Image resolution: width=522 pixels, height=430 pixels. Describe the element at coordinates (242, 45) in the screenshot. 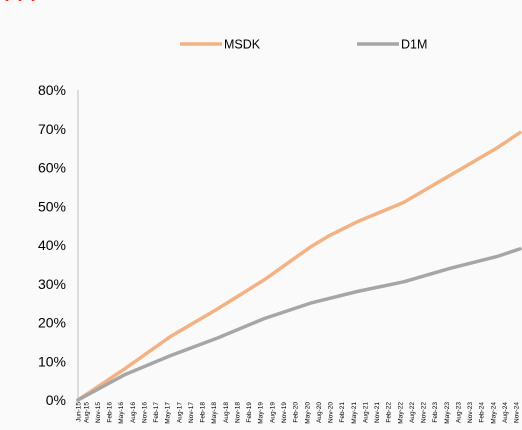

I see `legend-label-msdk: MSDK` at that location.